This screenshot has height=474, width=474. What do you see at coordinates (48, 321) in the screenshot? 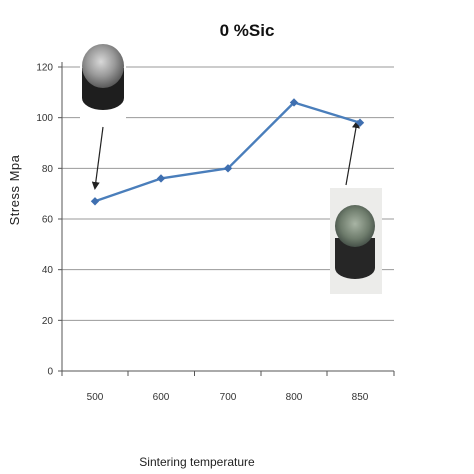
I see `y-tick-label-20: 20` at bounding box center [48, 321].